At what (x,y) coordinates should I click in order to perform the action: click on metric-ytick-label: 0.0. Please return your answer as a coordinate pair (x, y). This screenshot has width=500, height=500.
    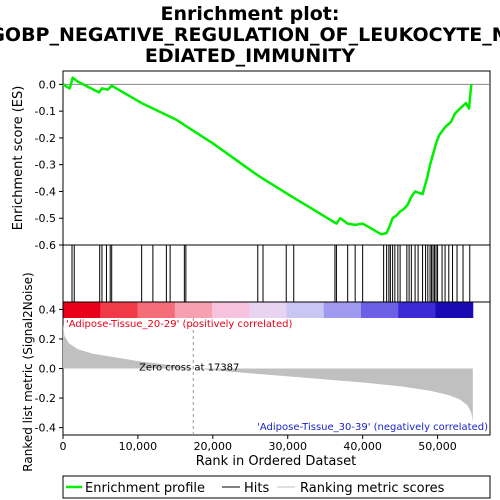
    Looking at the image, I should click on (48, 369).